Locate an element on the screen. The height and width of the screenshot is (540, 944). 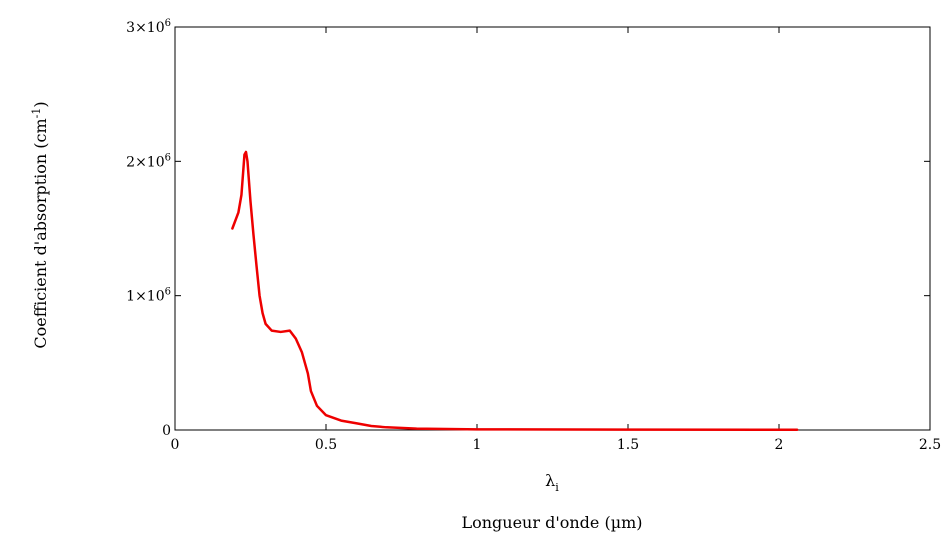
x-tick-label: 0 is located at coordinates (175, 445).